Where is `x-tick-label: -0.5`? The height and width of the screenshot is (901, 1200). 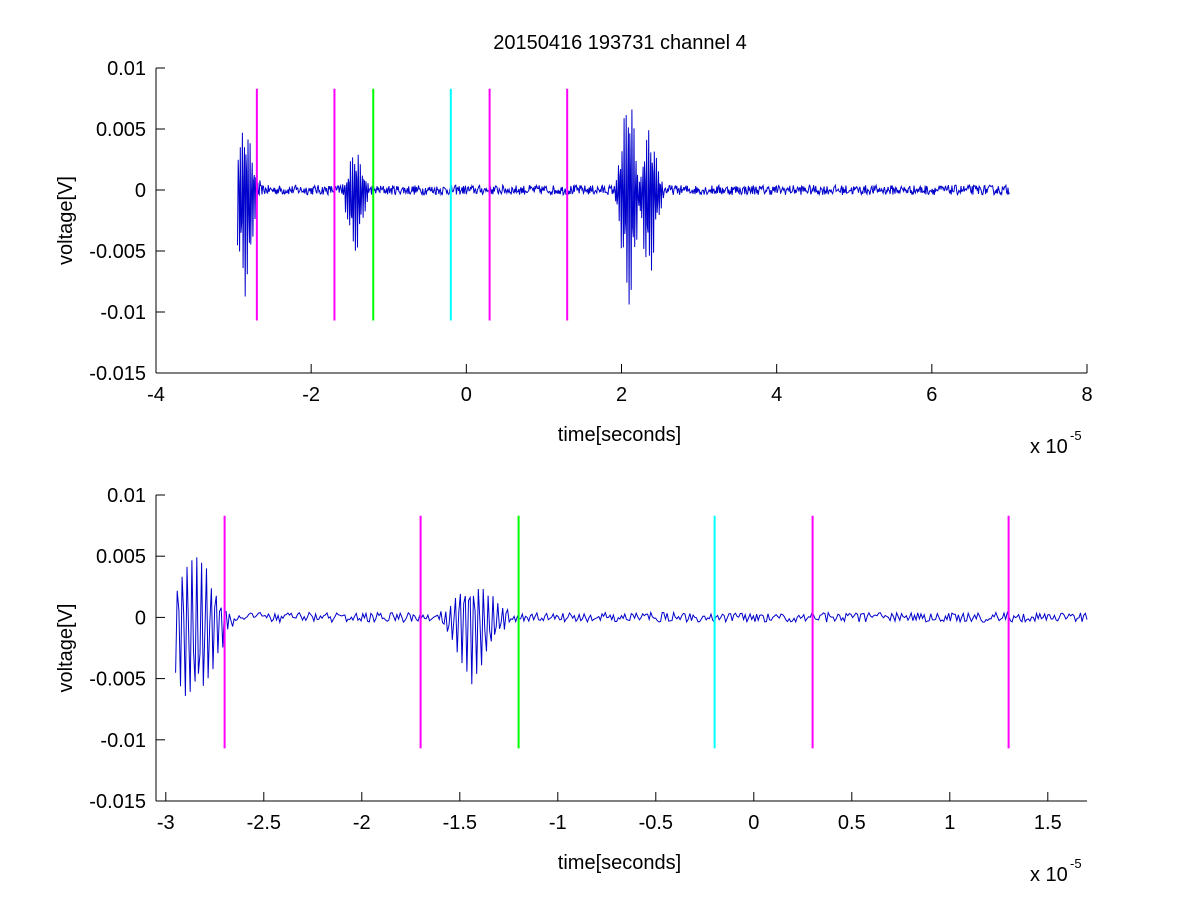
x-tick-label: -0.5 is located at coordinates (656, 823).